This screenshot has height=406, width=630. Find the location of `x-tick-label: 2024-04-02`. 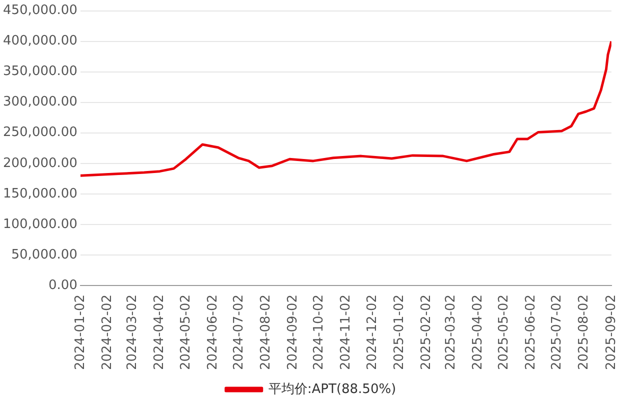

x-tick-label: 2024-04-02 is located at coordinates (160, 332).